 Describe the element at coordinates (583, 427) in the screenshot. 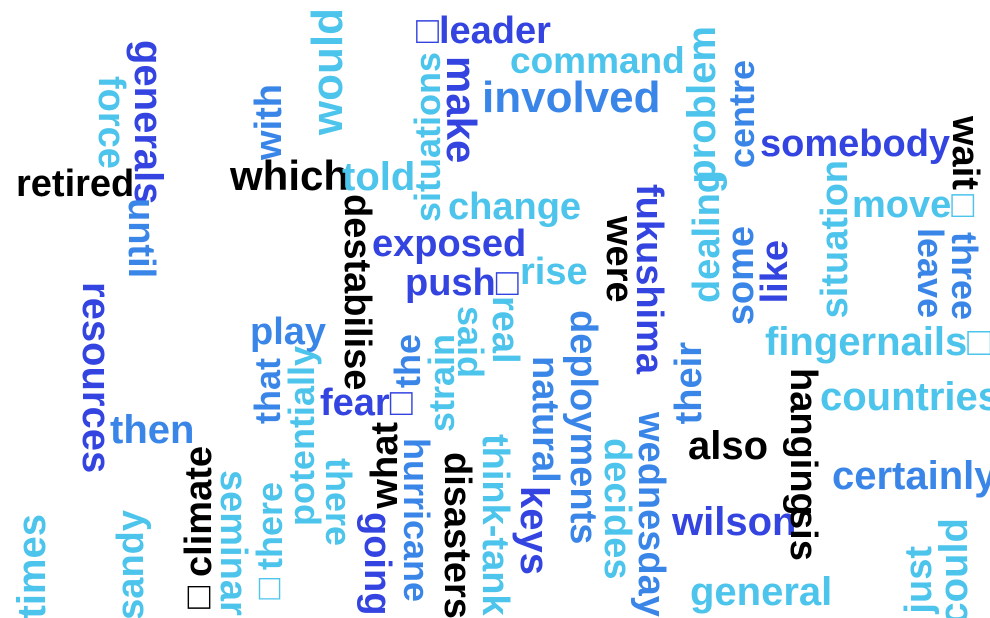

I see `word-deployments: deployments` at that location.